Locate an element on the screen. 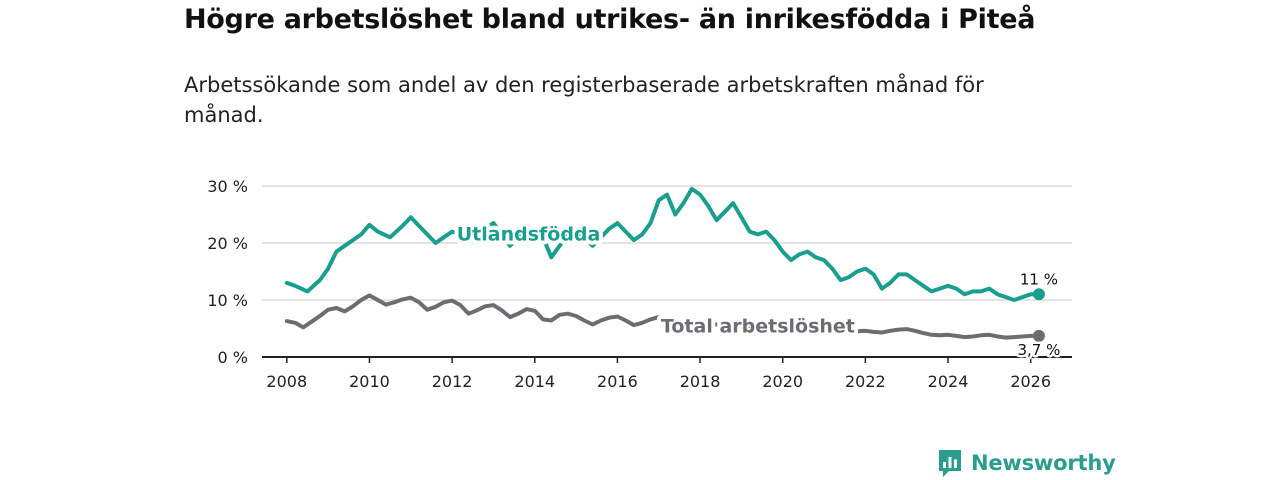 This screenshot has width=1280, height=480. x-tick-label: 2022 is located at coordinates (865, 381).